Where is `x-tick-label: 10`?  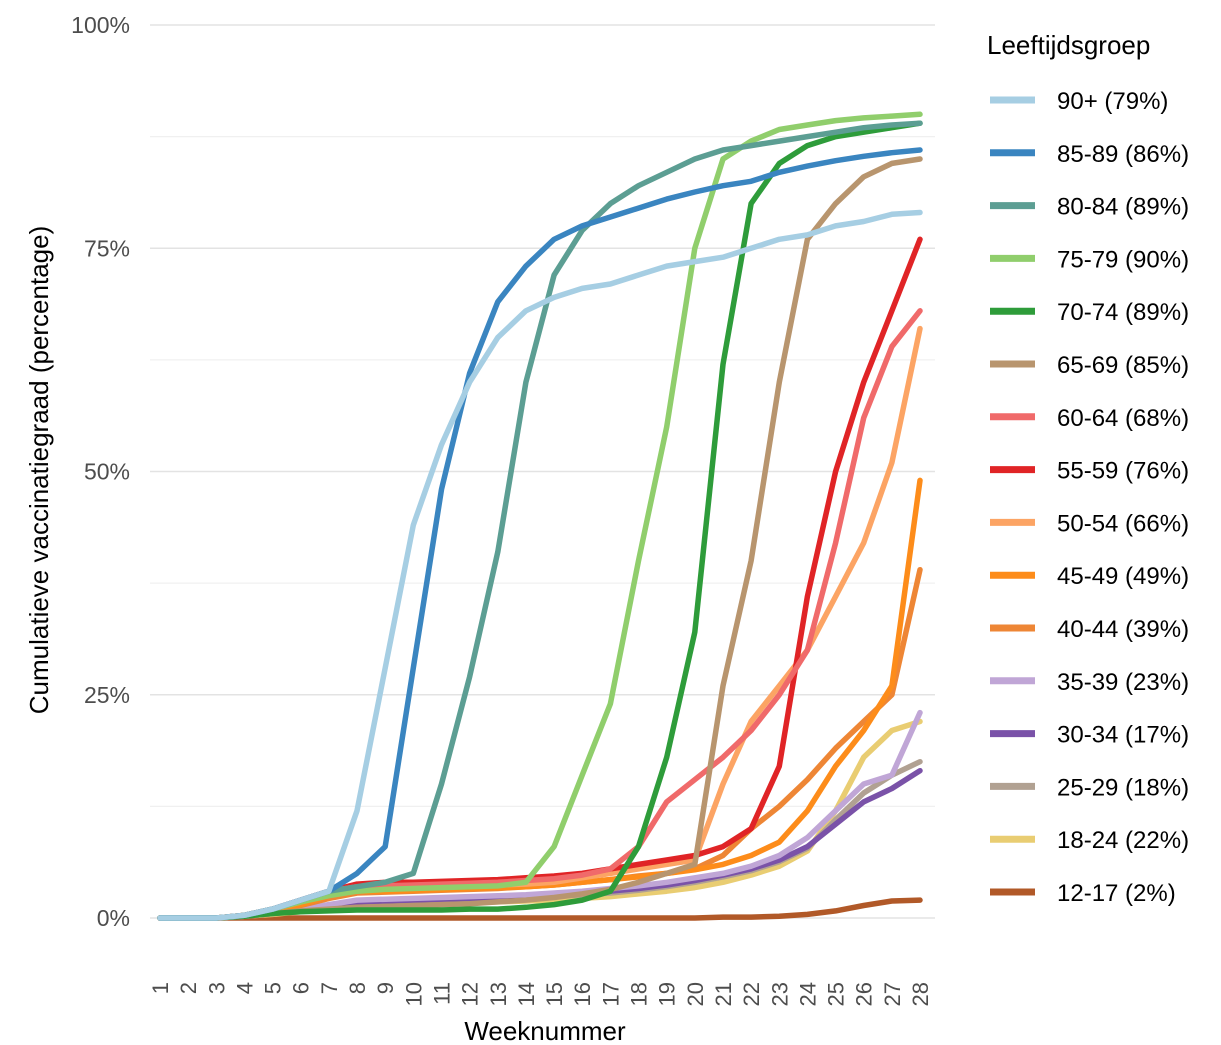
x-tick-label: 10 is located at coordinates (413, 994).